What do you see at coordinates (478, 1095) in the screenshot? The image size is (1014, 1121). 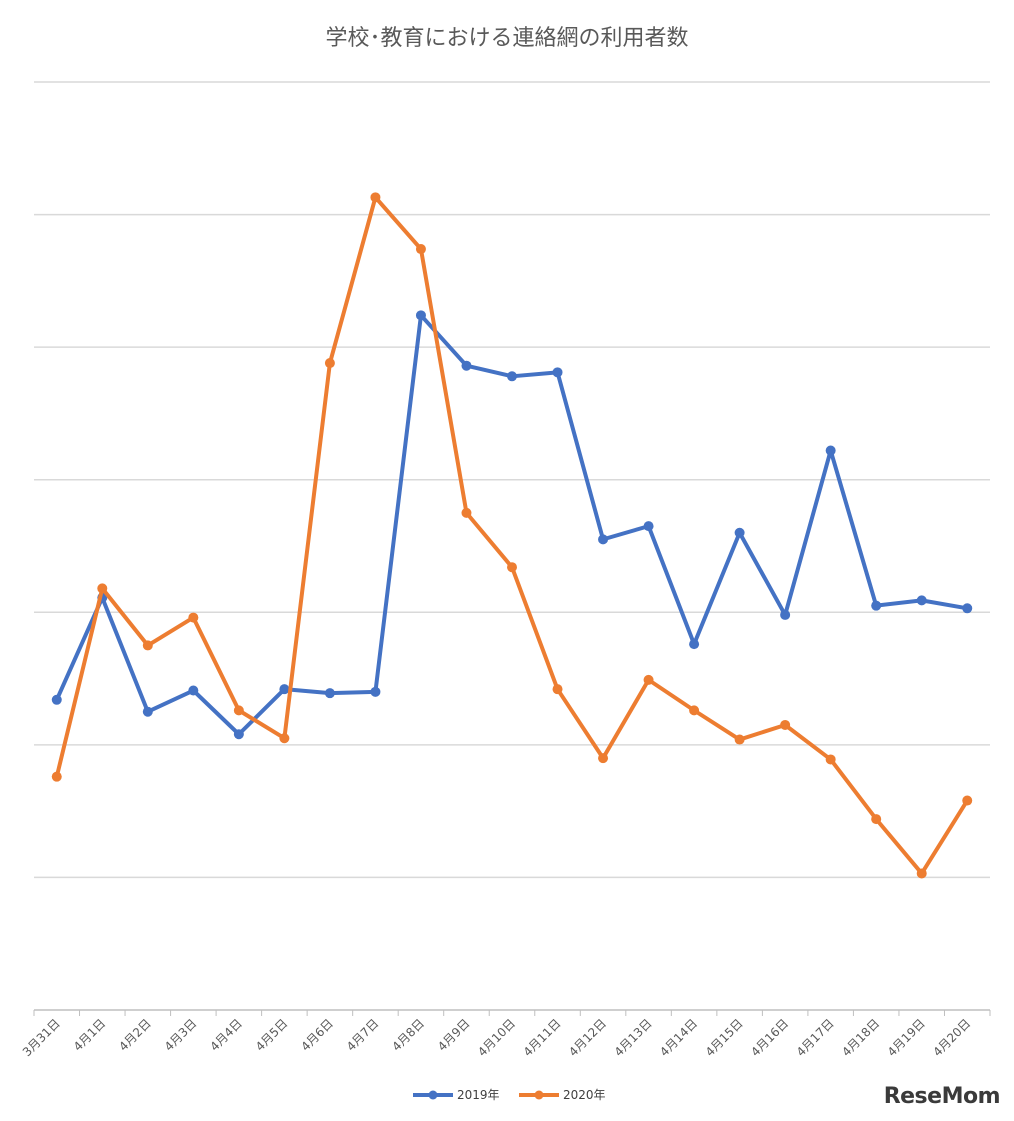 I see `legend-label: 2019年` at bounding box center [478, 1095].